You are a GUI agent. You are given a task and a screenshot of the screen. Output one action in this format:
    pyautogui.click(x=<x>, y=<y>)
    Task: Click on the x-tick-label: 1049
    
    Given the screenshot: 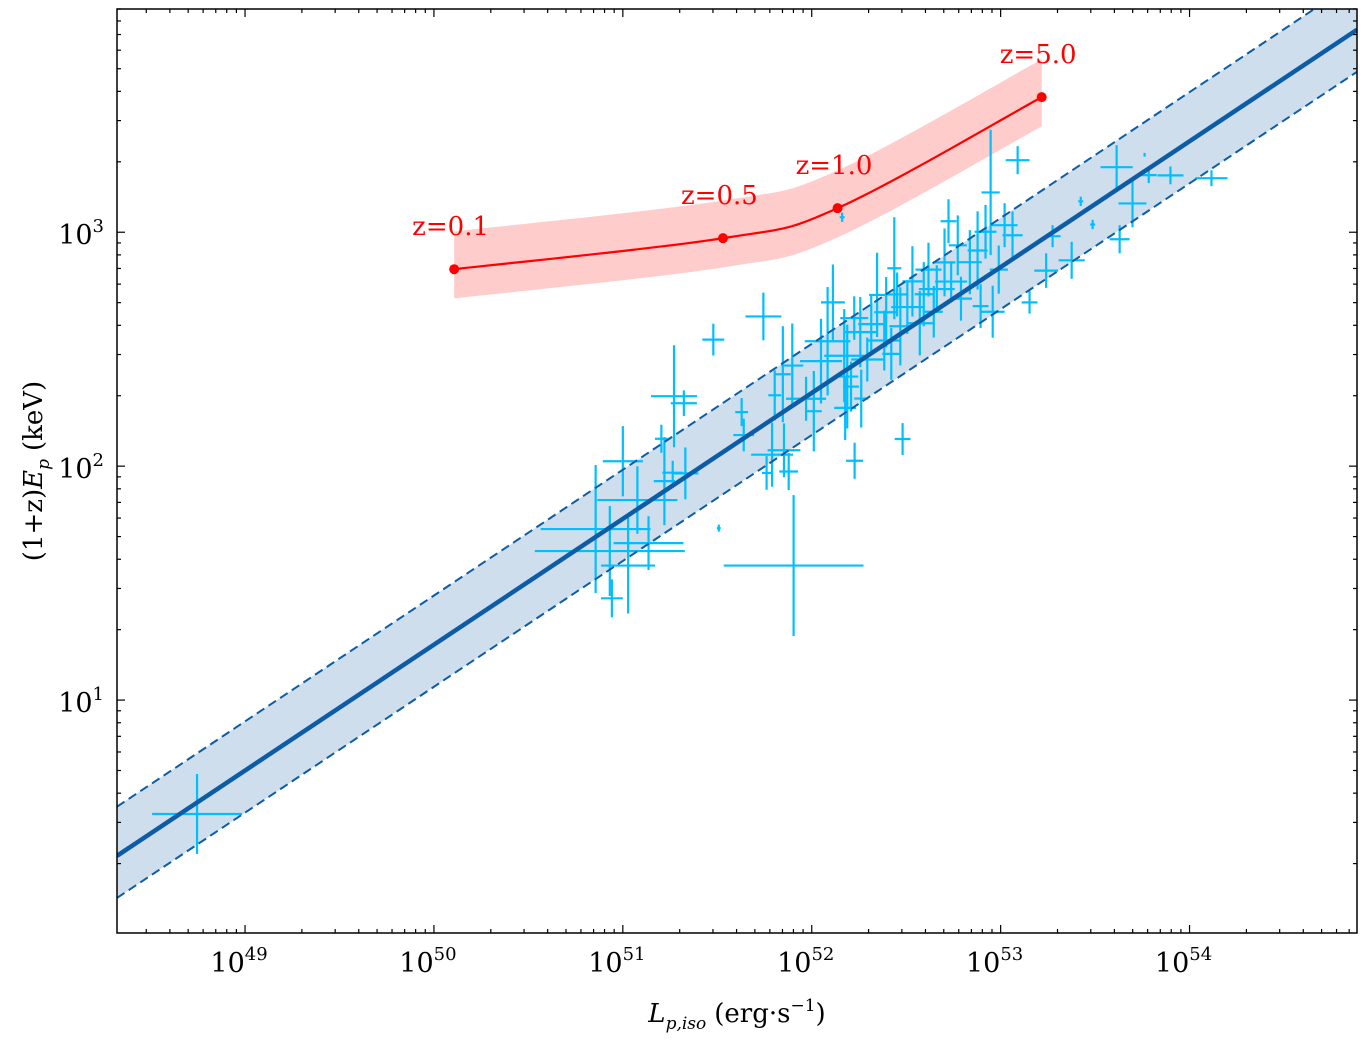 What is the action you would take?
    pyautogui.click(x=238, y=961)
    